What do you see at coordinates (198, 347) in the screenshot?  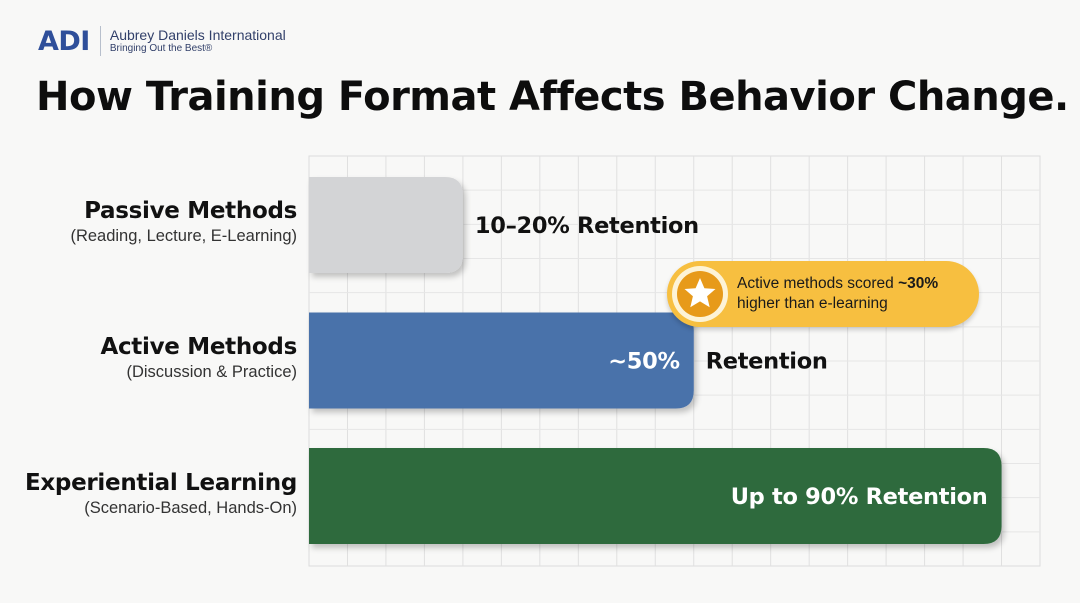 I see `category-name: Active Methods` at bounding box center [198, 347].